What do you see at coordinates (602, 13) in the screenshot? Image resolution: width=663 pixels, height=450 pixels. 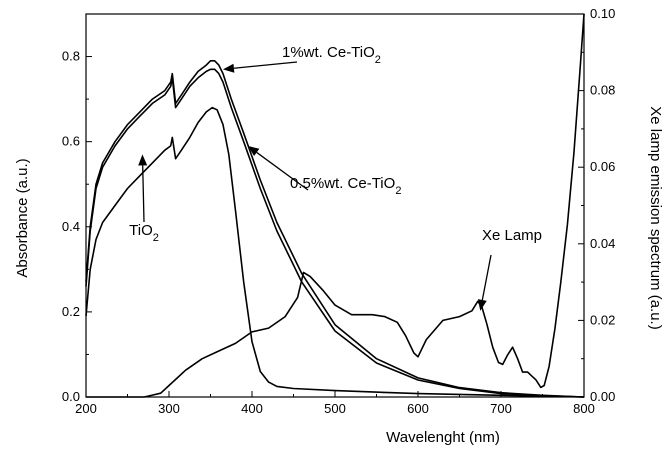 I see `y2-tick-label: 0.10` at bounding box center [602, 13].